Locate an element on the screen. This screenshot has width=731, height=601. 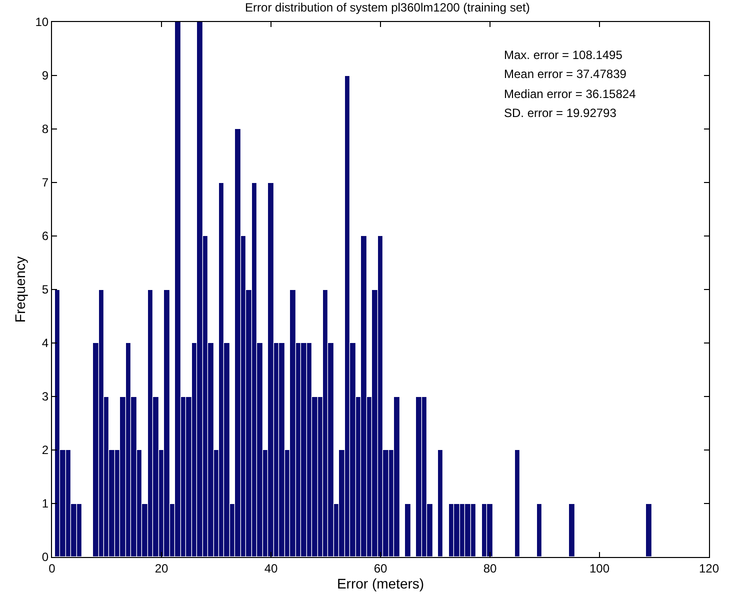
y-axis-title: Frequency is located at coordinates (20, 289).